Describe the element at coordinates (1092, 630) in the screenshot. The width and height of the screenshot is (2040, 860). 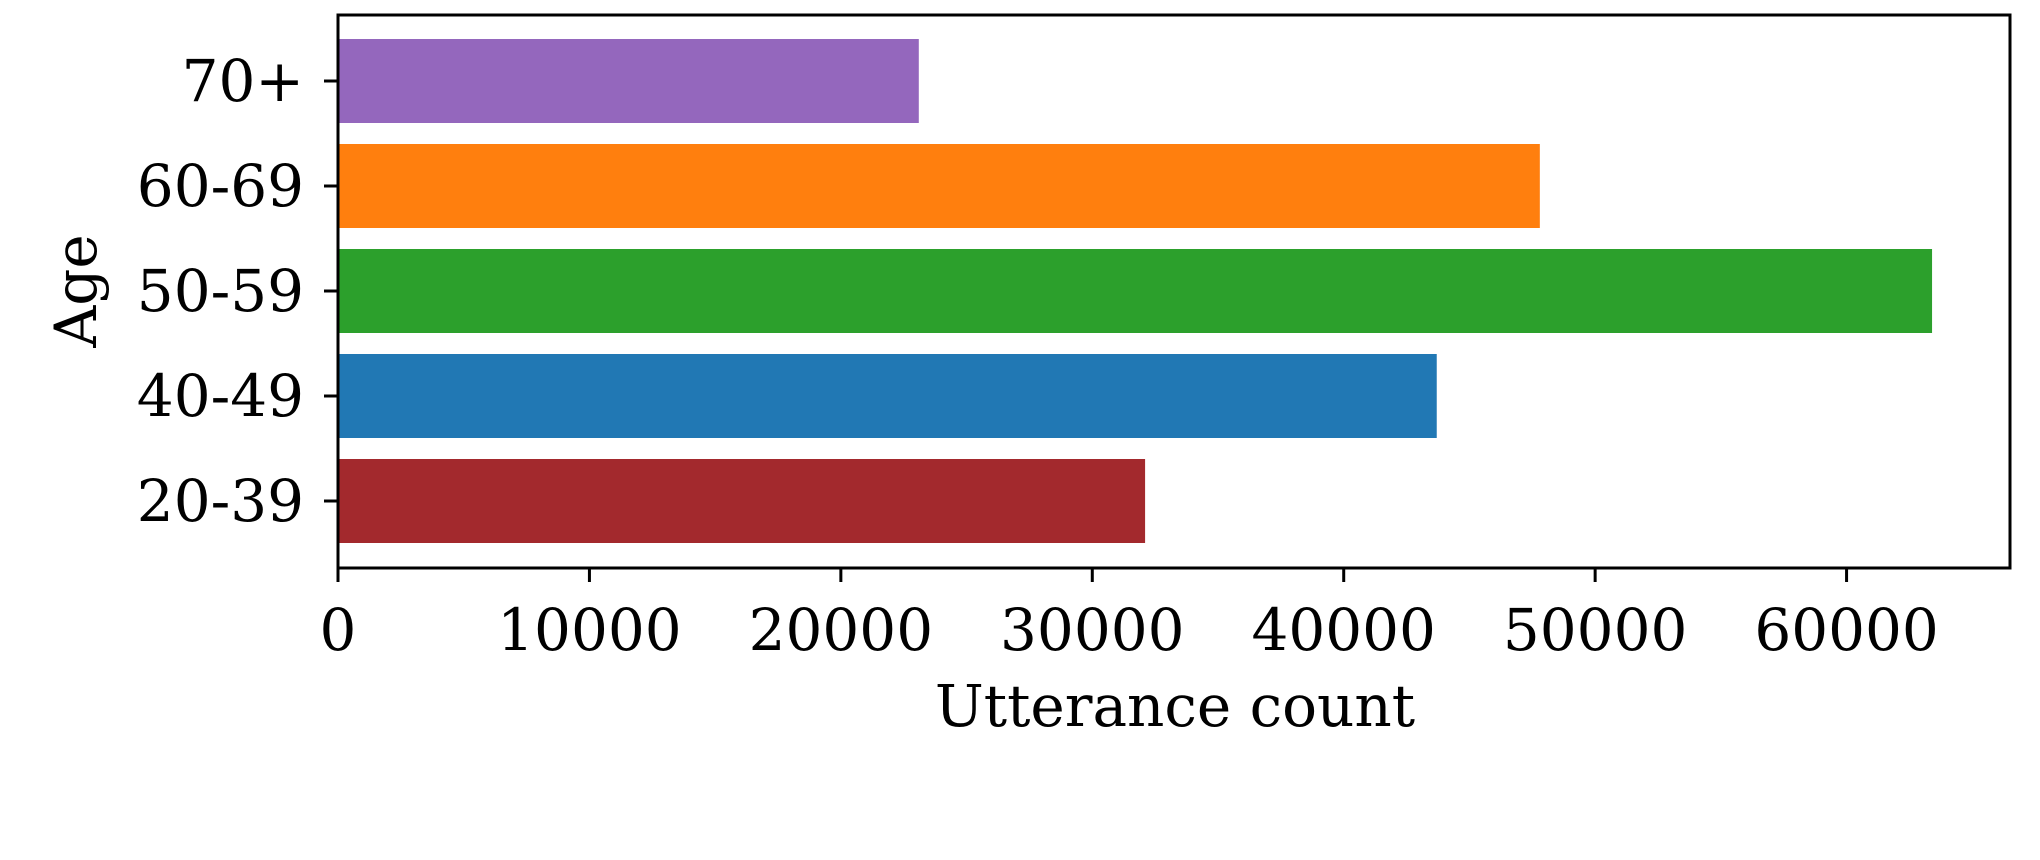
I see `x-tick-label: 30000` at that location.